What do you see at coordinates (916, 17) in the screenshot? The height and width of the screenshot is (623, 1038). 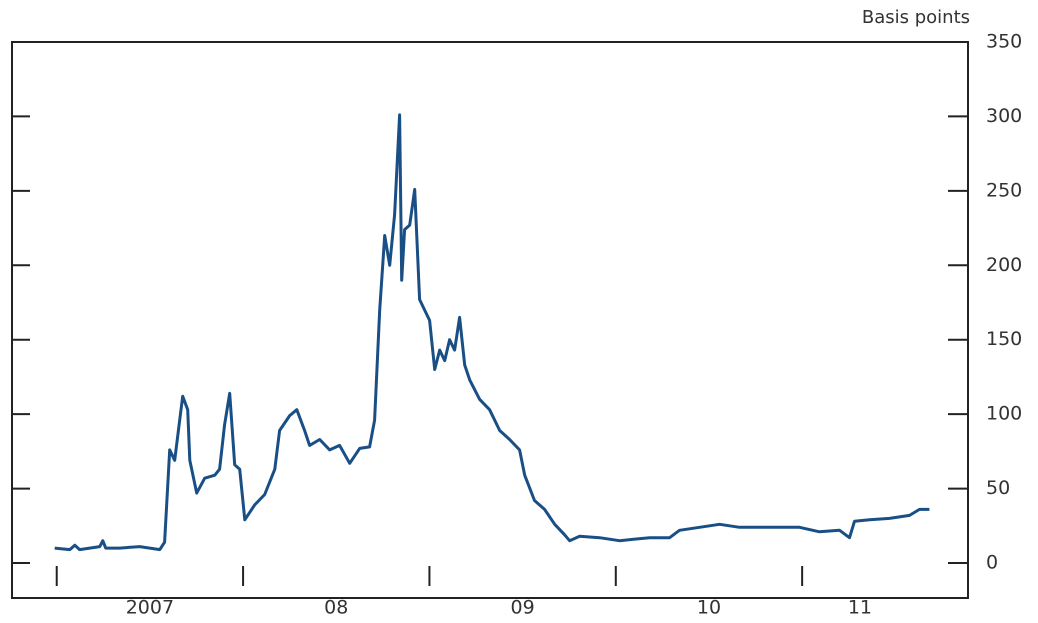 I see `y-axis-label: Basis points` at bounding box center [916, 17].